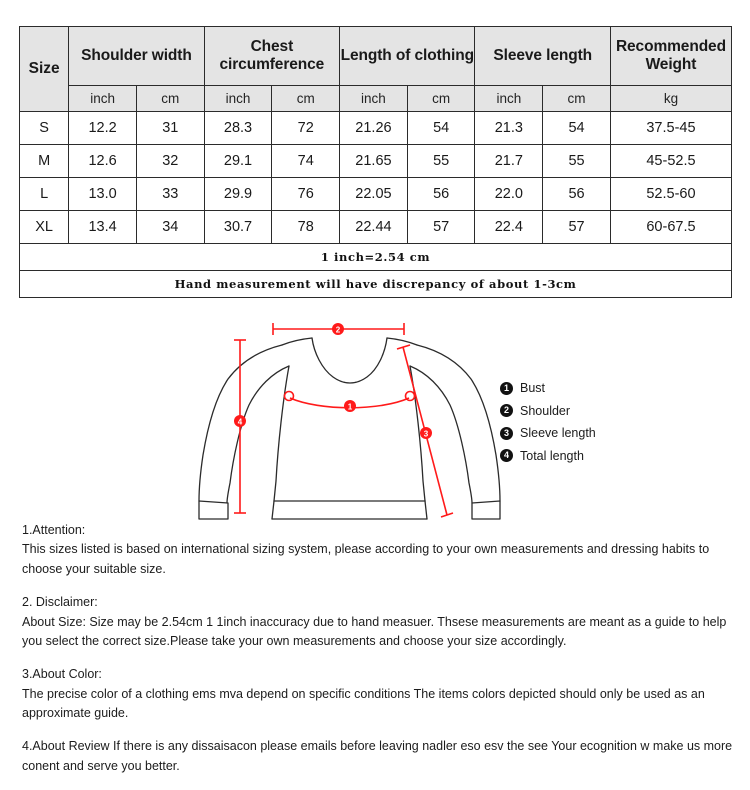  I want to click on marker-total-length-badge, so click(240, 421).